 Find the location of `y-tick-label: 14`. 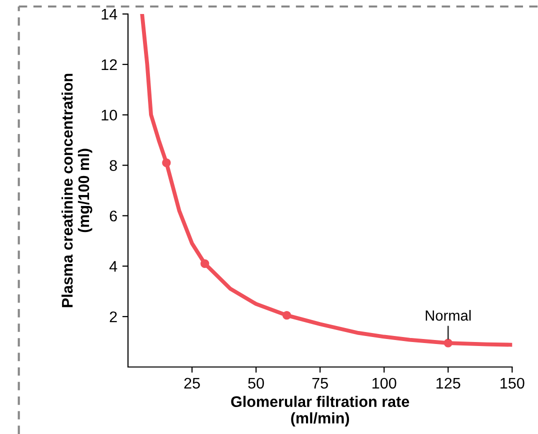

y-tick-label: 14 is located at coordinates (110, 14).